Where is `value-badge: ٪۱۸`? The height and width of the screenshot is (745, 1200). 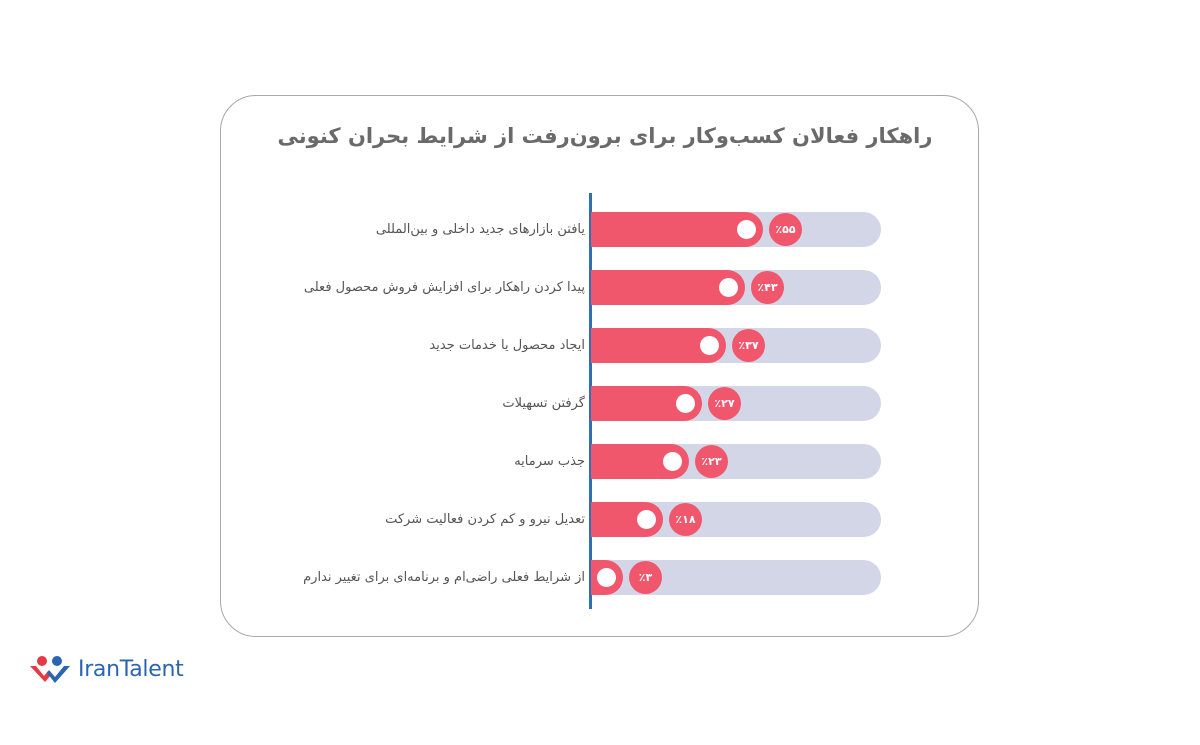 value-badge: ٪۱۸ is located at coordinates (685, 519).